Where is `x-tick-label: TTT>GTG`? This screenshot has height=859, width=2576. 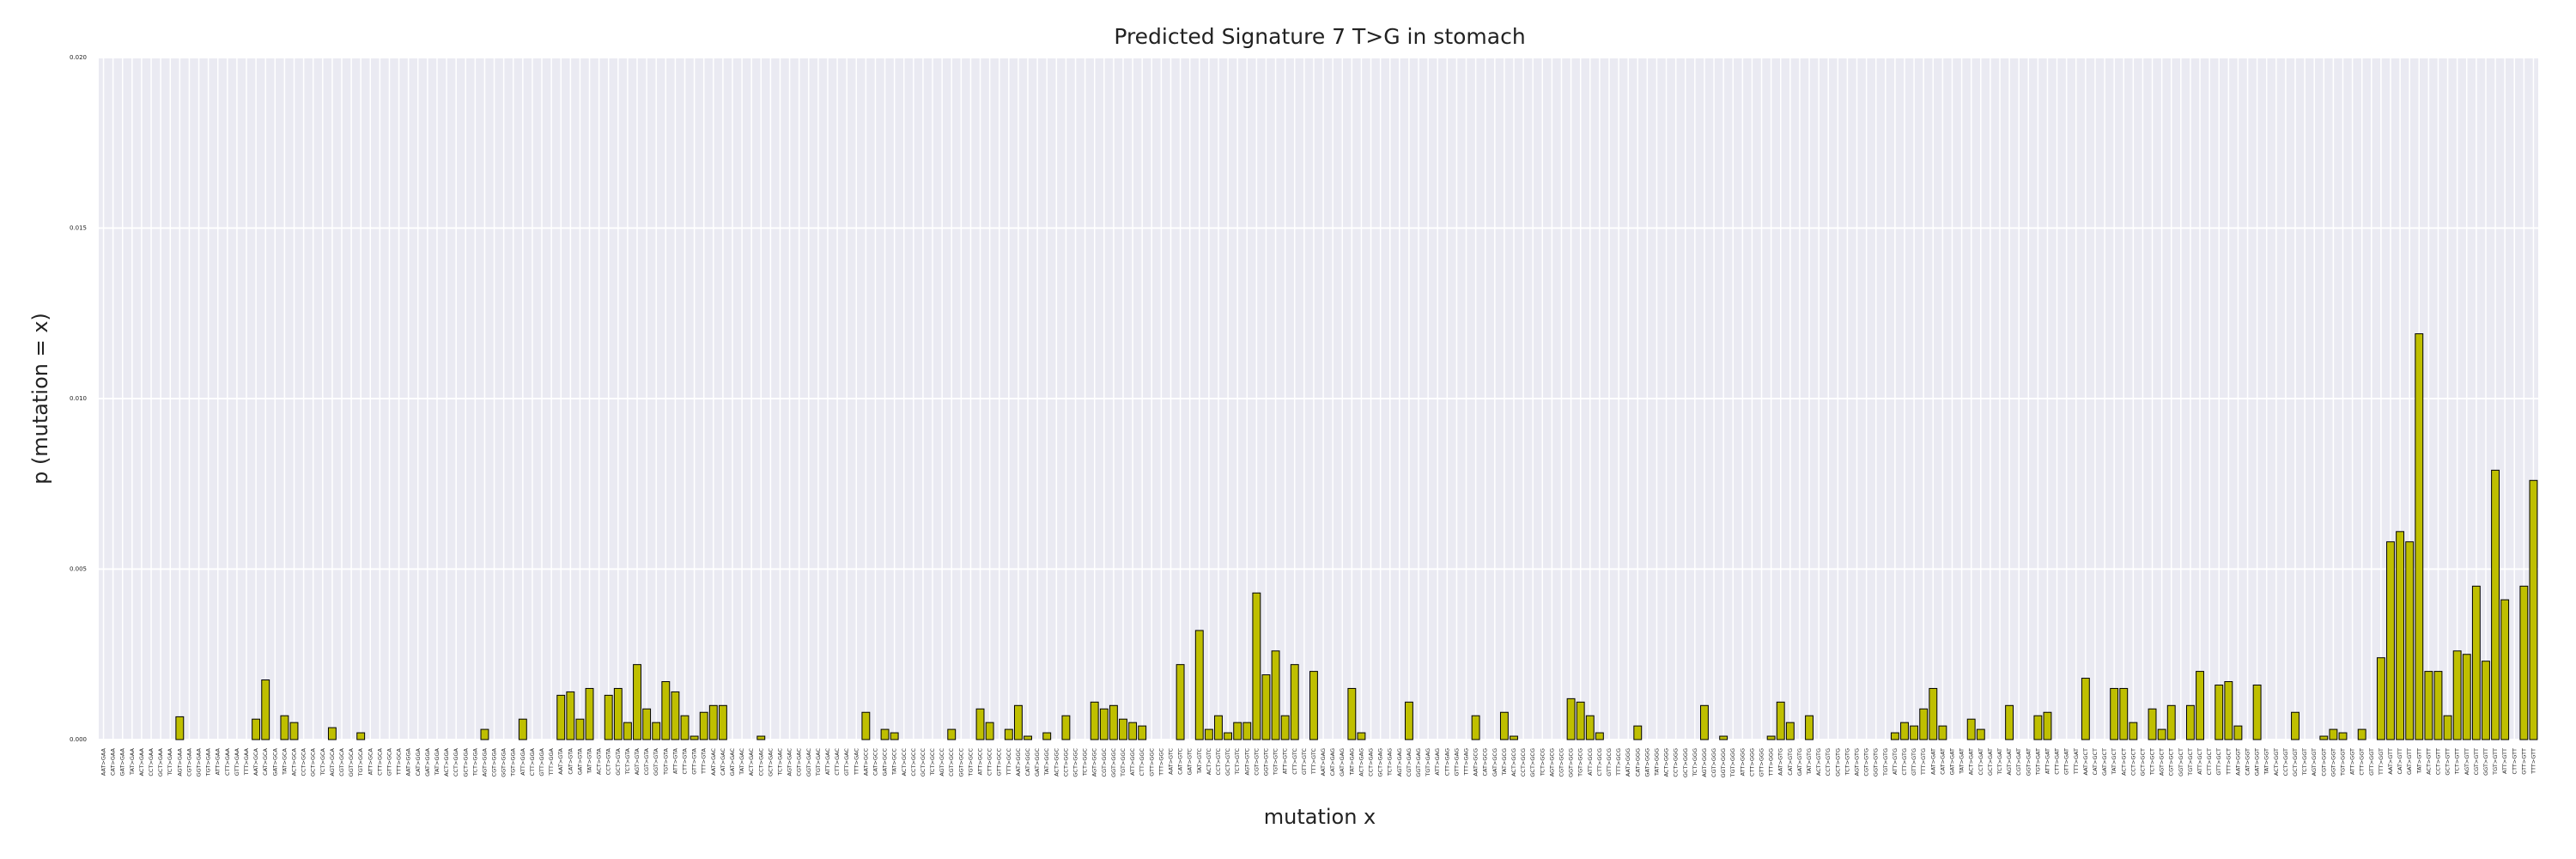 x-tick-label: TTT>GTG is located at coordinates (1923, 762).